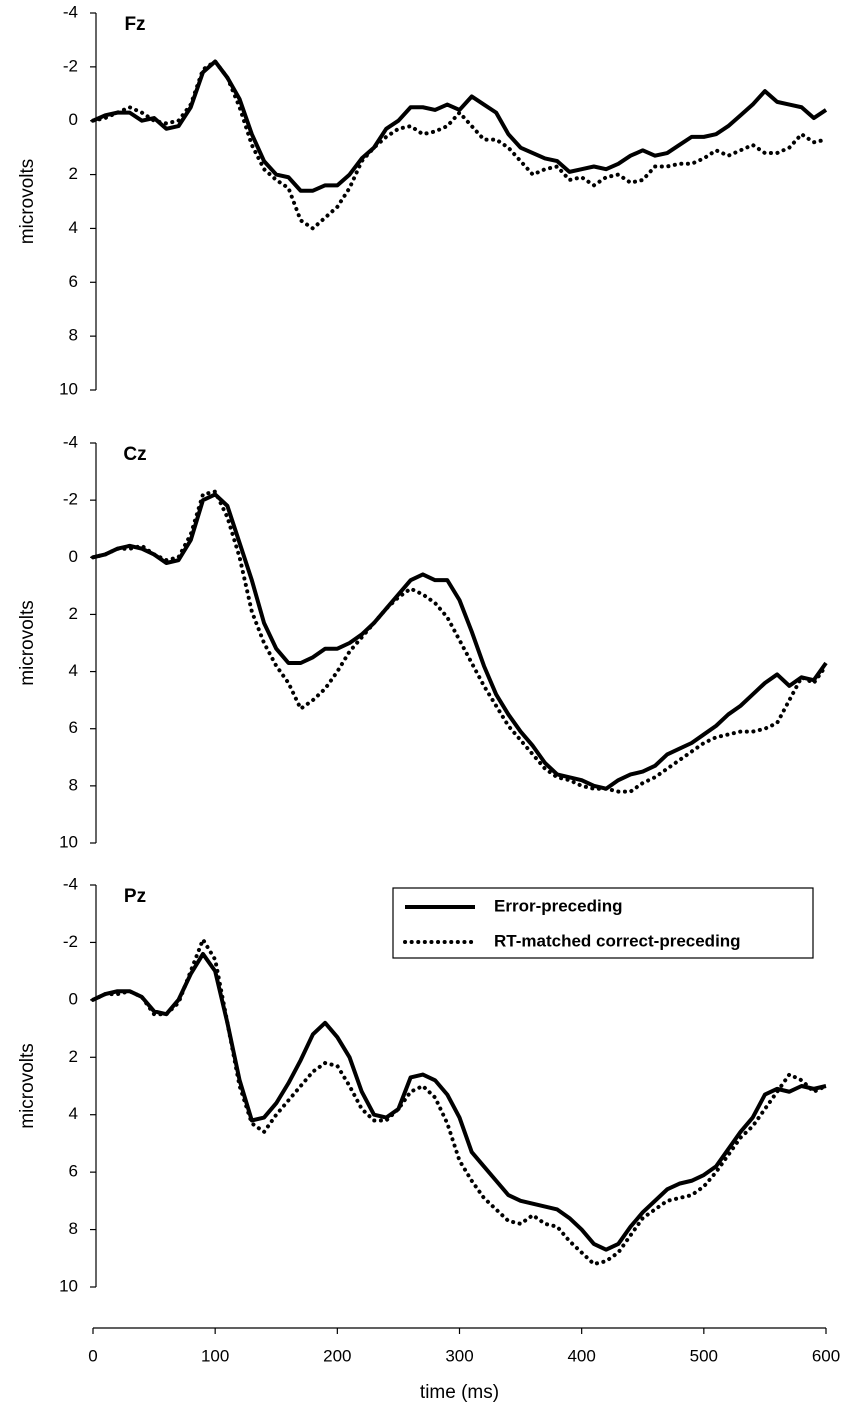  Describe the element at coordinates (134, 24) in the screenshot. I see `panel-label: Fz` at that location.